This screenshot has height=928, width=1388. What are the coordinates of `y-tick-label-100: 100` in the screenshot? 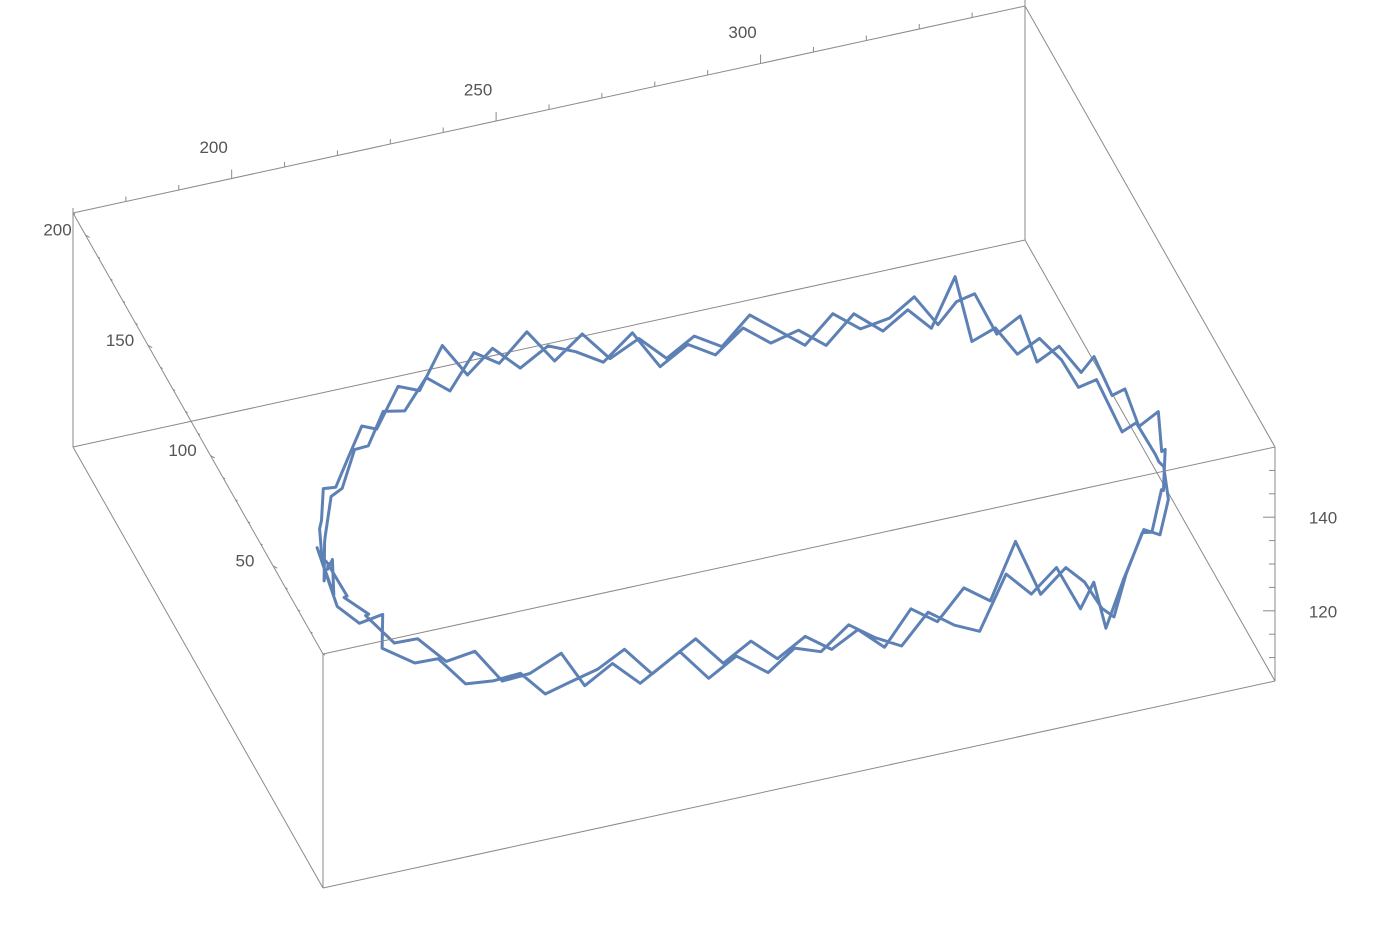 It's located at (182, 450).